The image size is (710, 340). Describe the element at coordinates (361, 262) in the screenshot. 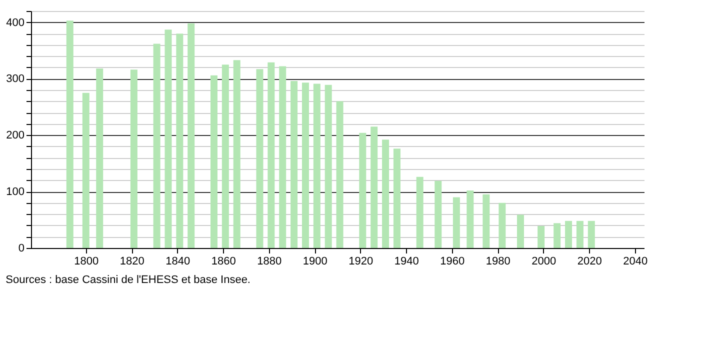

I see `x-tick-label: 1920` at that location.